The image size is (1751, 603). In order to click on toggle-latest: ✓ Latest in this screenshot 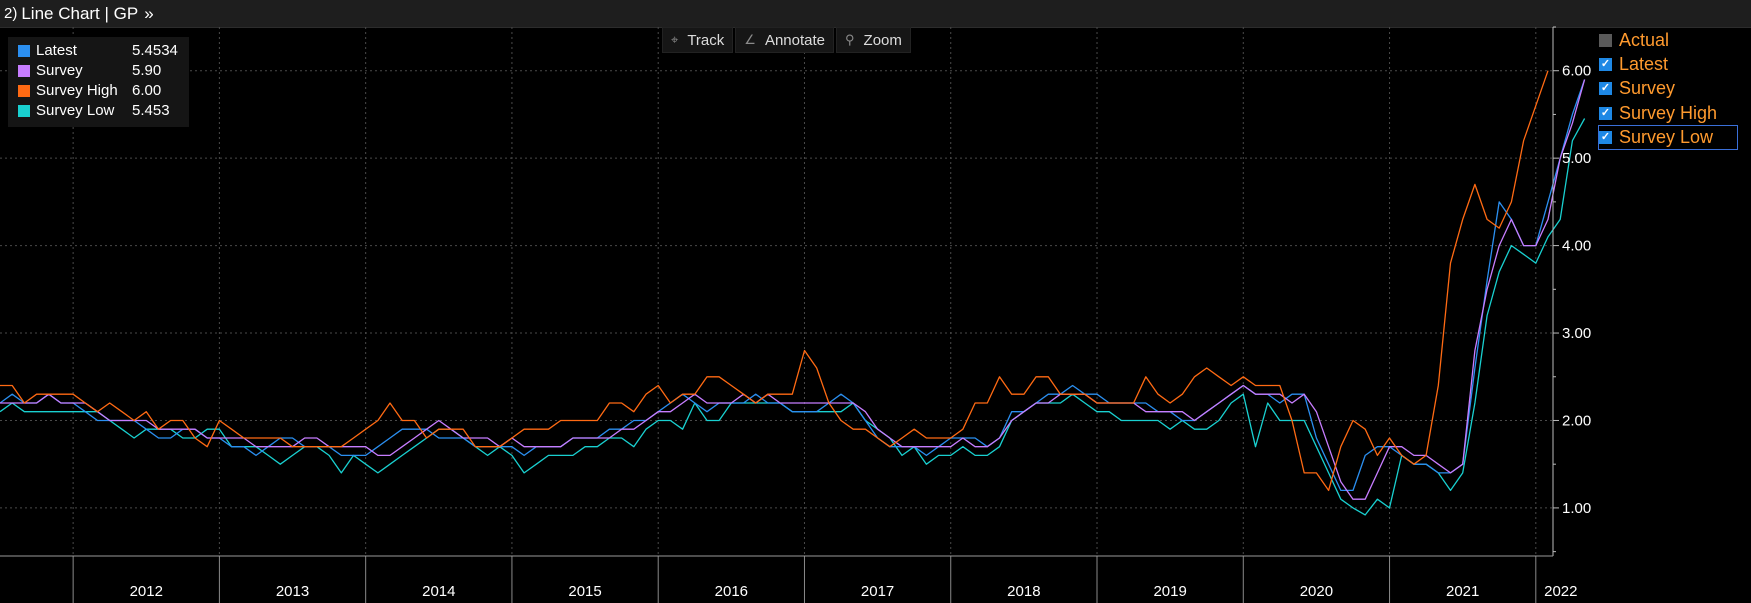, I will do `click(1668, 64)`.